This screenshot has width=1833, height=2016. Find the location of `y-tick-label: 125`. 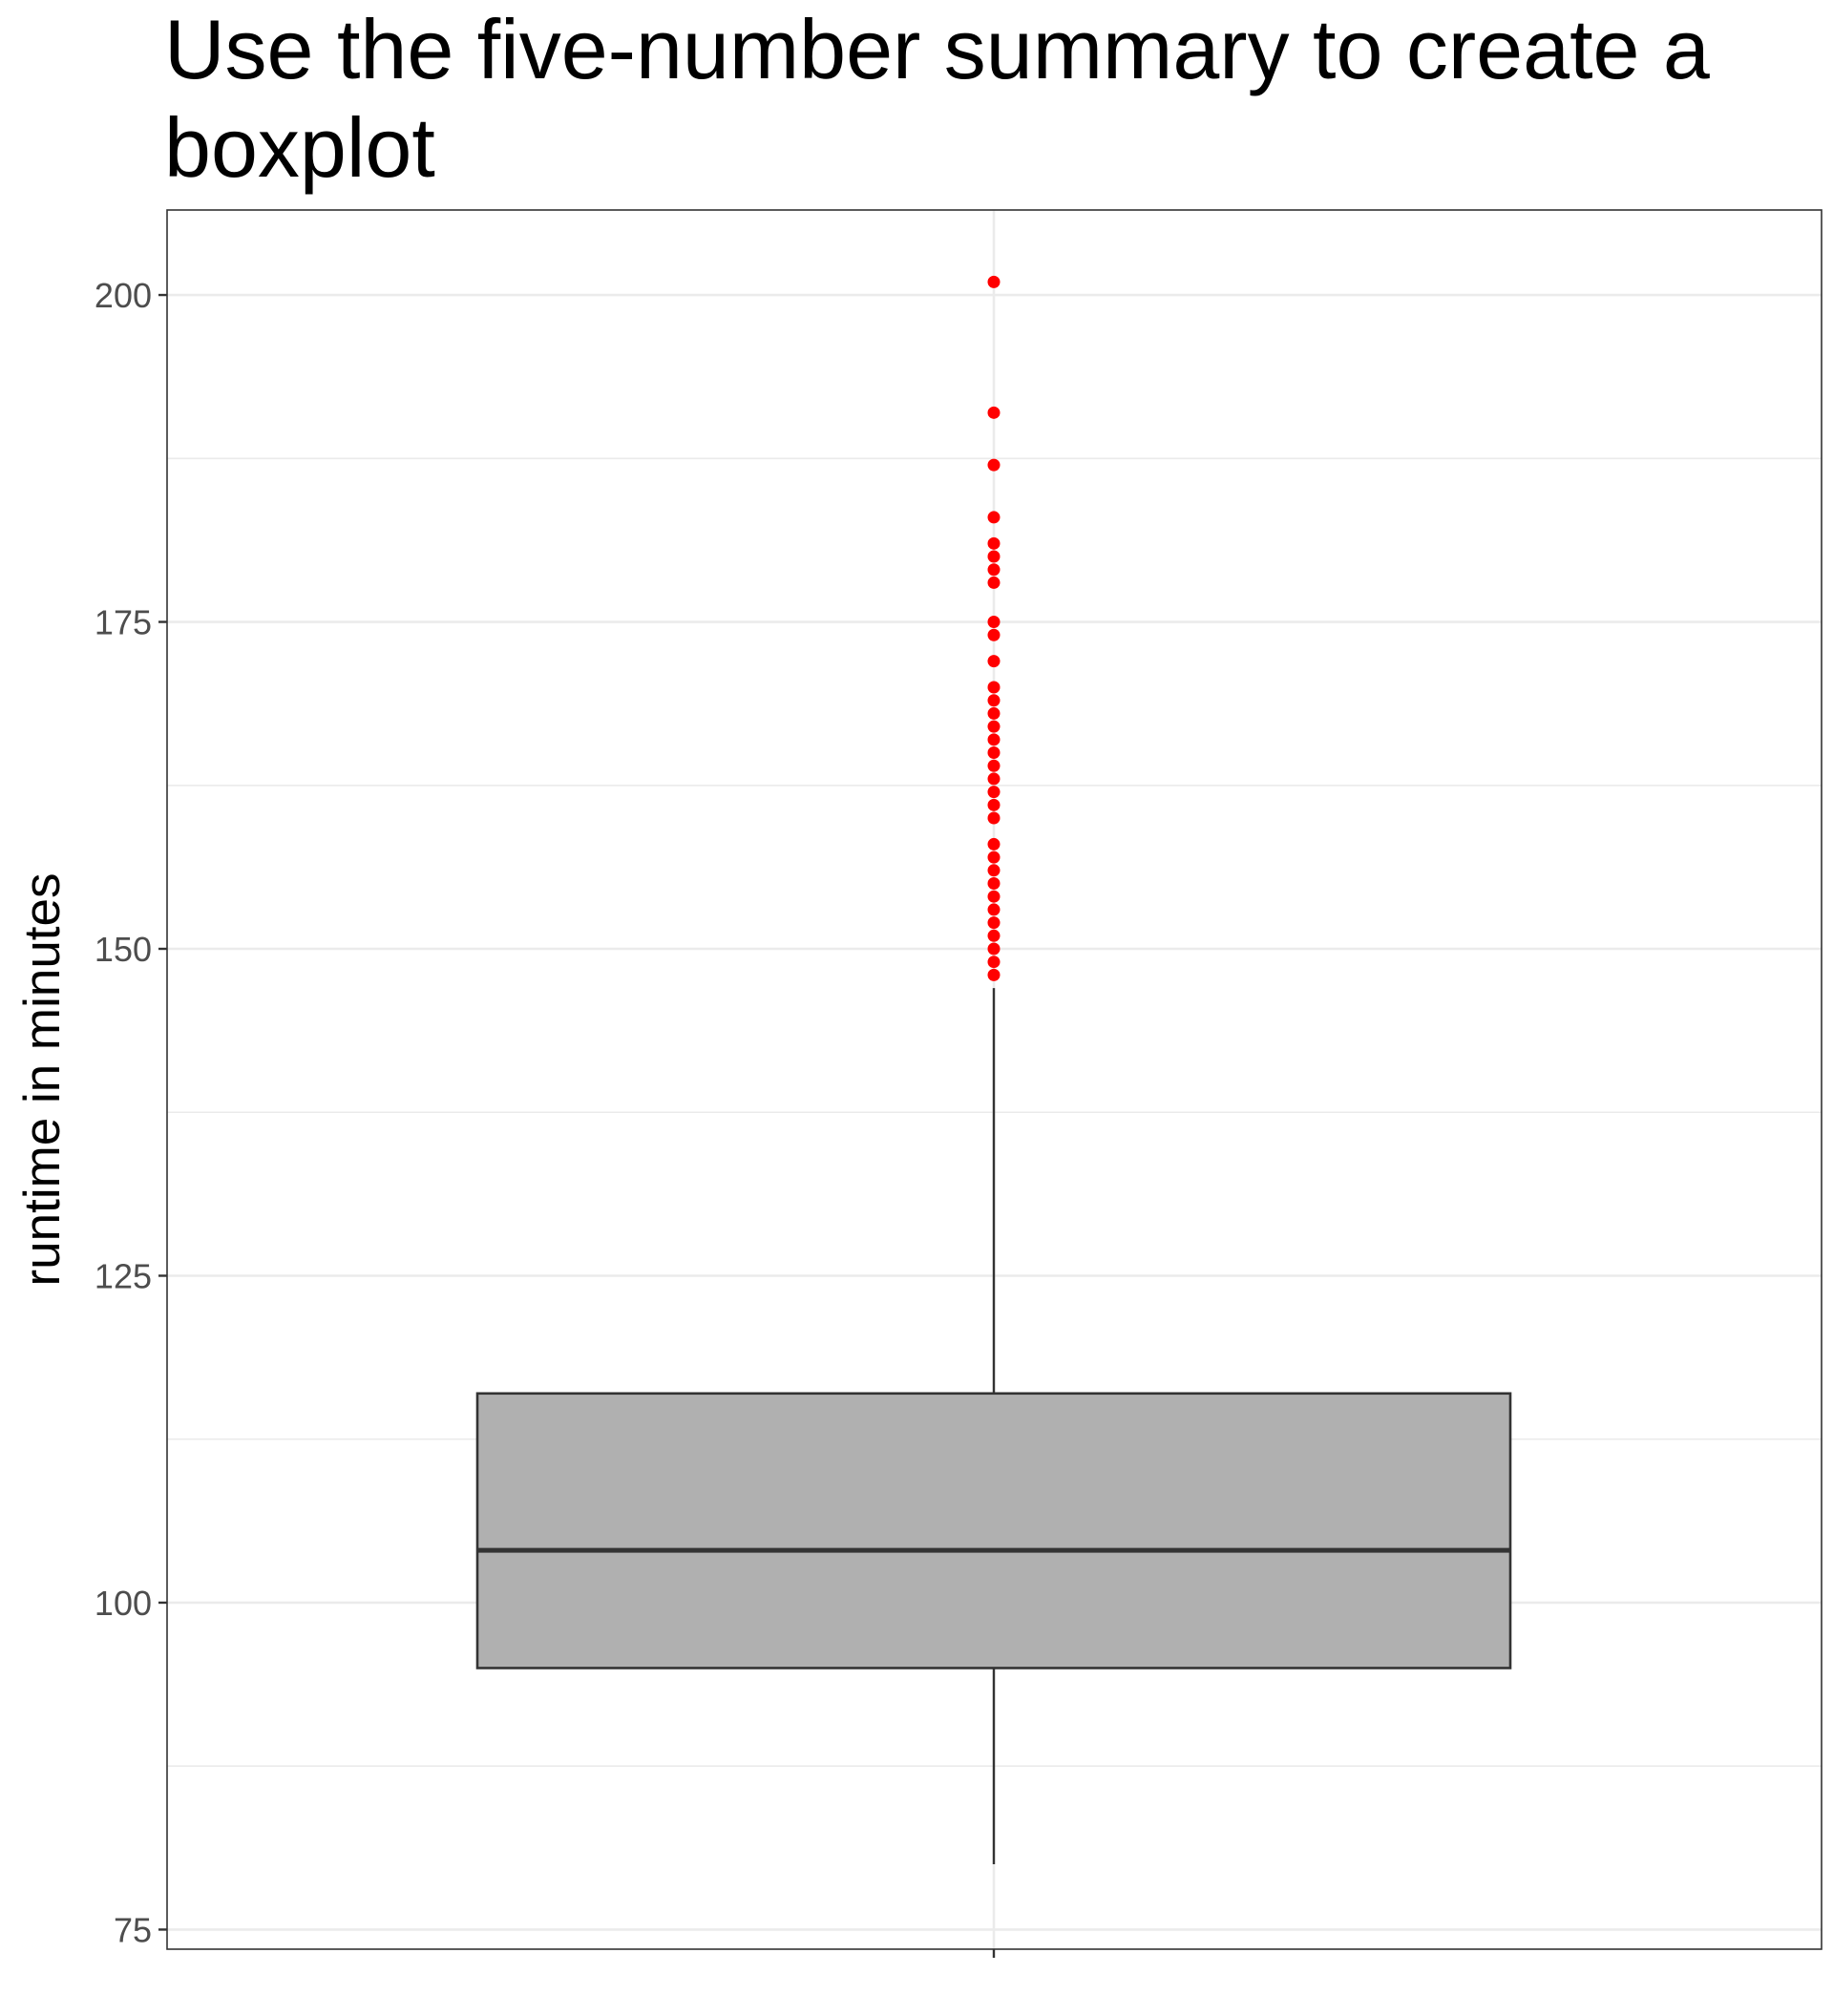

y-tick-label: 125 is located at coordinates (124, 1276).